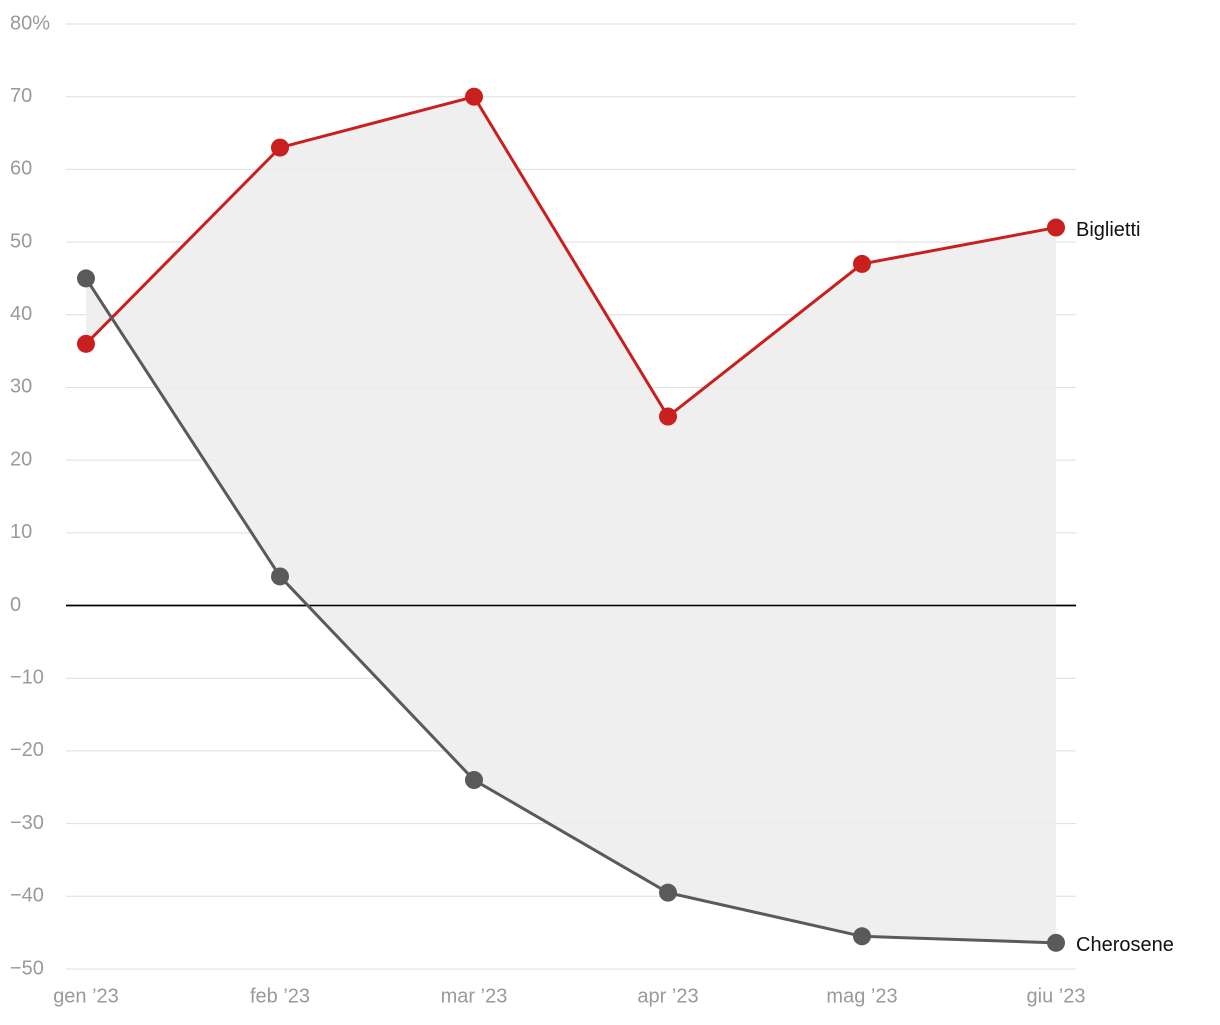  What do you see at coordinates (21, 314) in the screenshot?
I see `y-tick-label: 40` at bounding box center [21, 314].